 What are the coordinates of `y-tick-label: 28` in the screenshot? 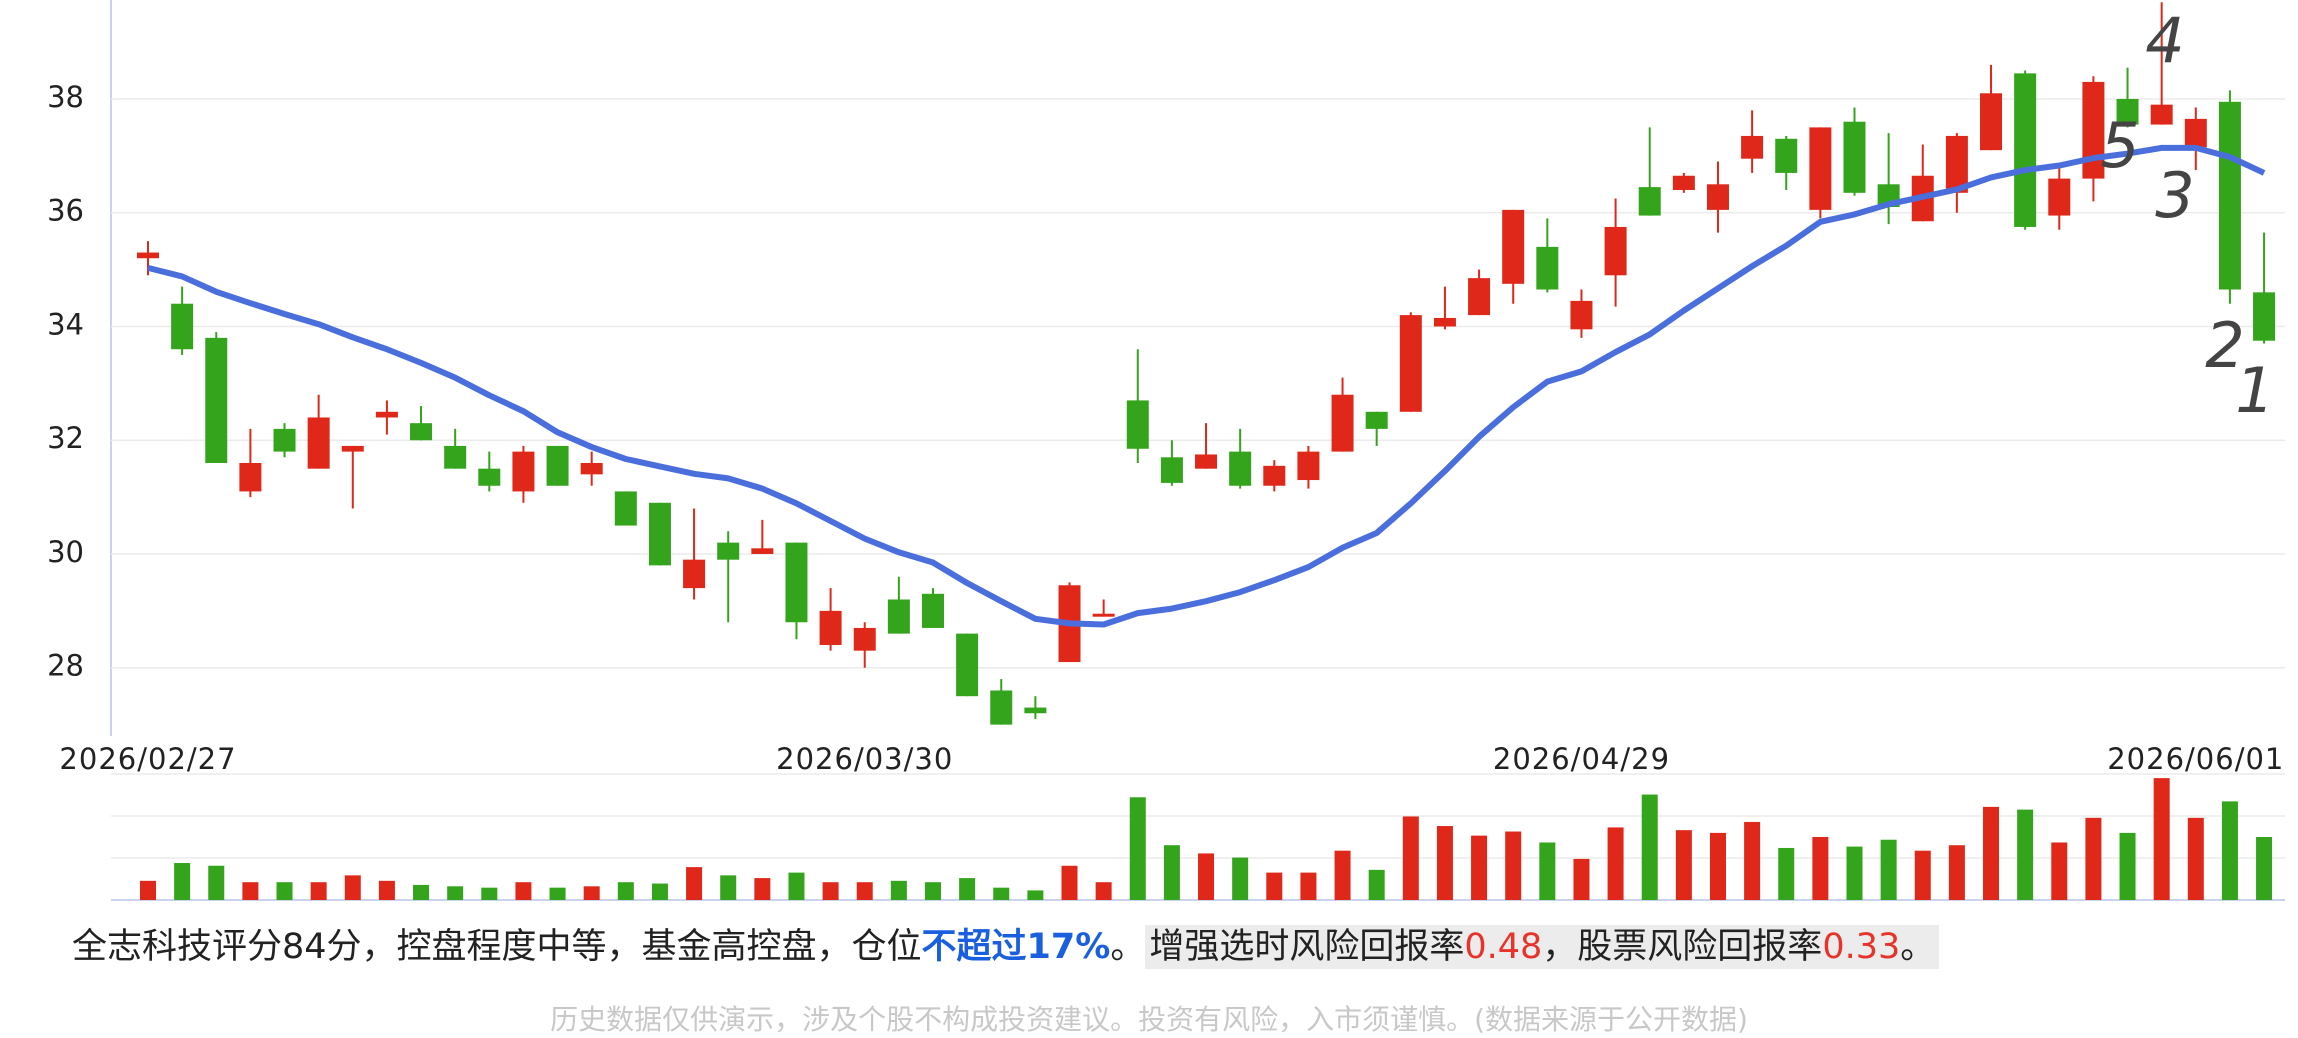 It's located at (65, 666).